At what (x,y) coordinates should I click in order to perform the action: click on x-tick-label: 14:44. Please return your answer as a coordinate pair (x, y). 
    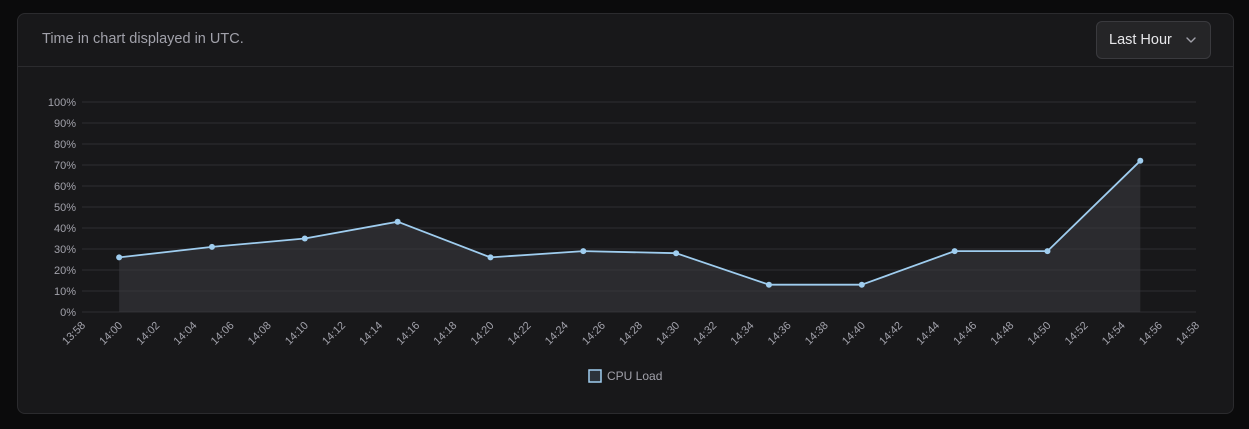
    Looking at the image, I should click on (928, 334).